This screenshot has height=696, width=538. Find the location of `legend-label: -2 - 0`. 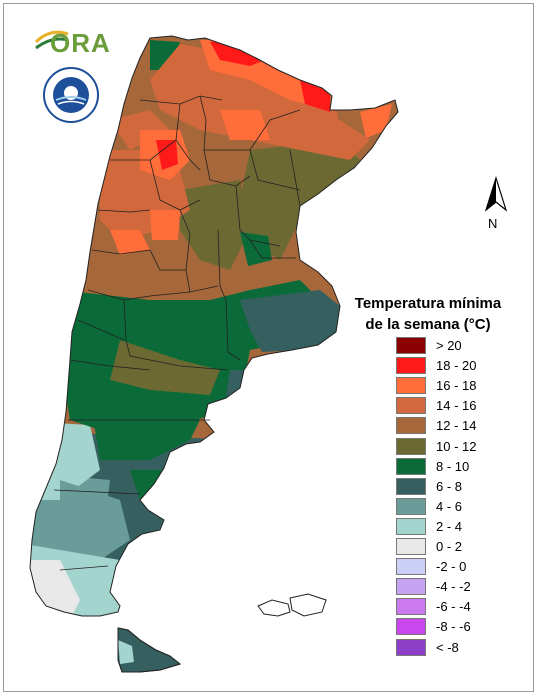

legend-label: -2 - 0 is located at coordinates (451, 567).